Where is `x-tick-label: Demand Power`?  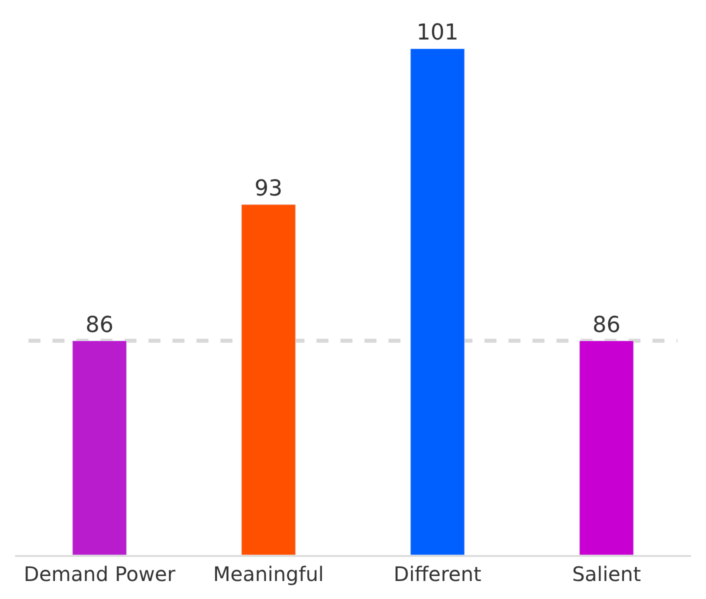 x-tick-label: Demand Power is located at coordinates (100, 574).